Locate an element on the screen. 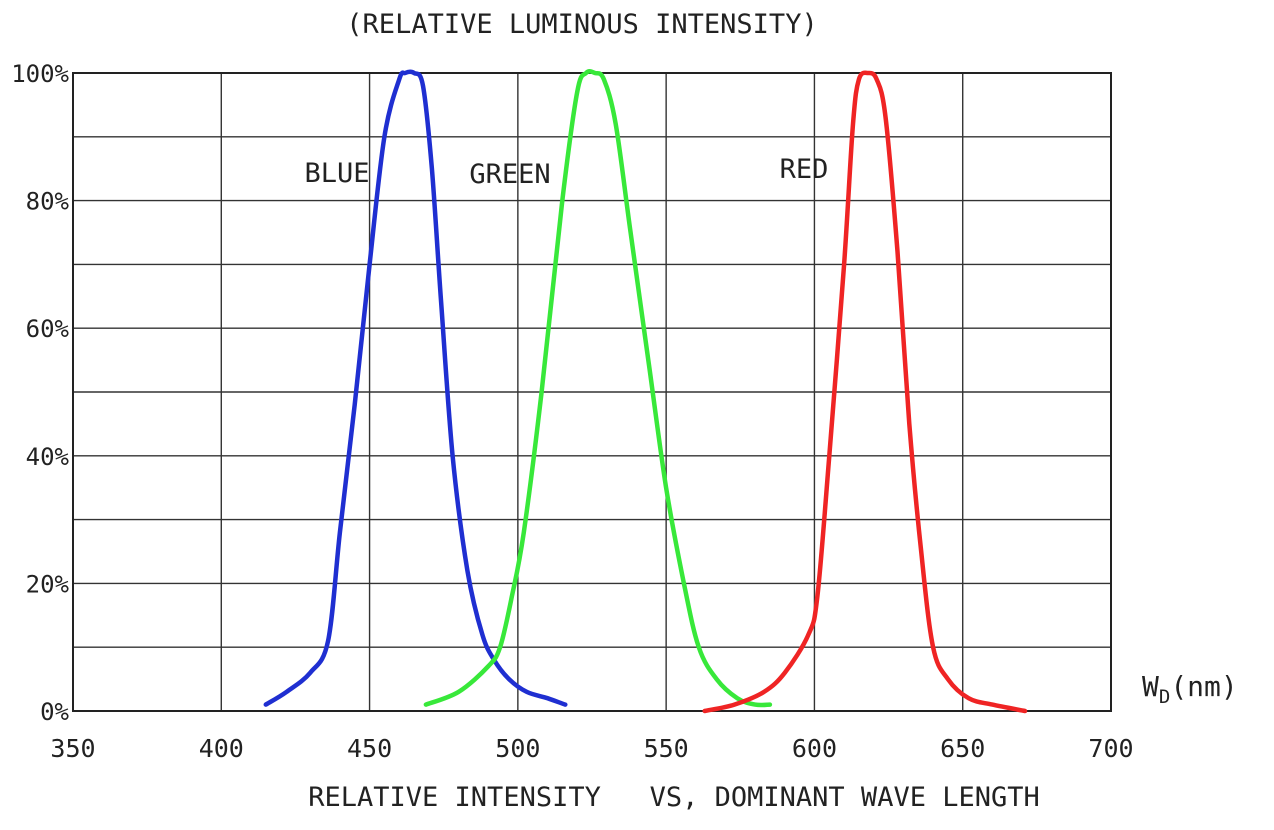 This screenshot has width=1274, height=830. svg-text: WD(nm) is located at coordinates (1190, 689).